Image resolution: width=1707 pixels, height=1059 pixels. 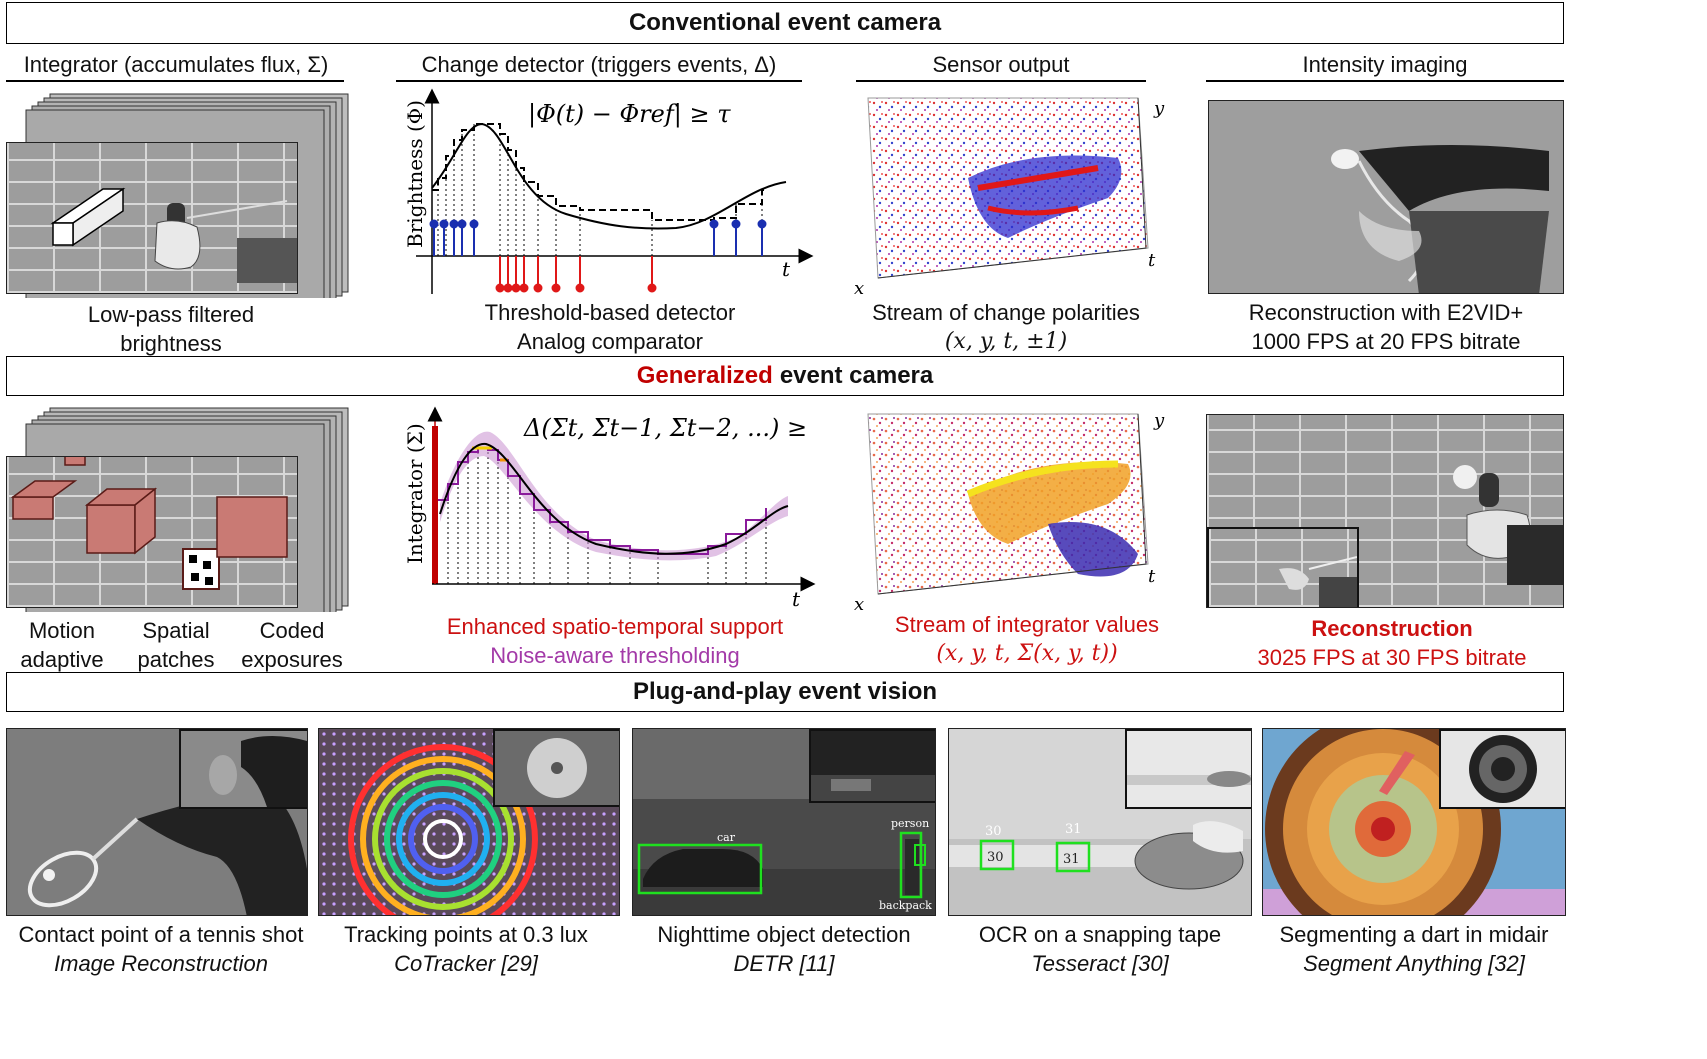 I want to click on conventional-banner-title: Conventional event camera, so click(x=785, y=22).